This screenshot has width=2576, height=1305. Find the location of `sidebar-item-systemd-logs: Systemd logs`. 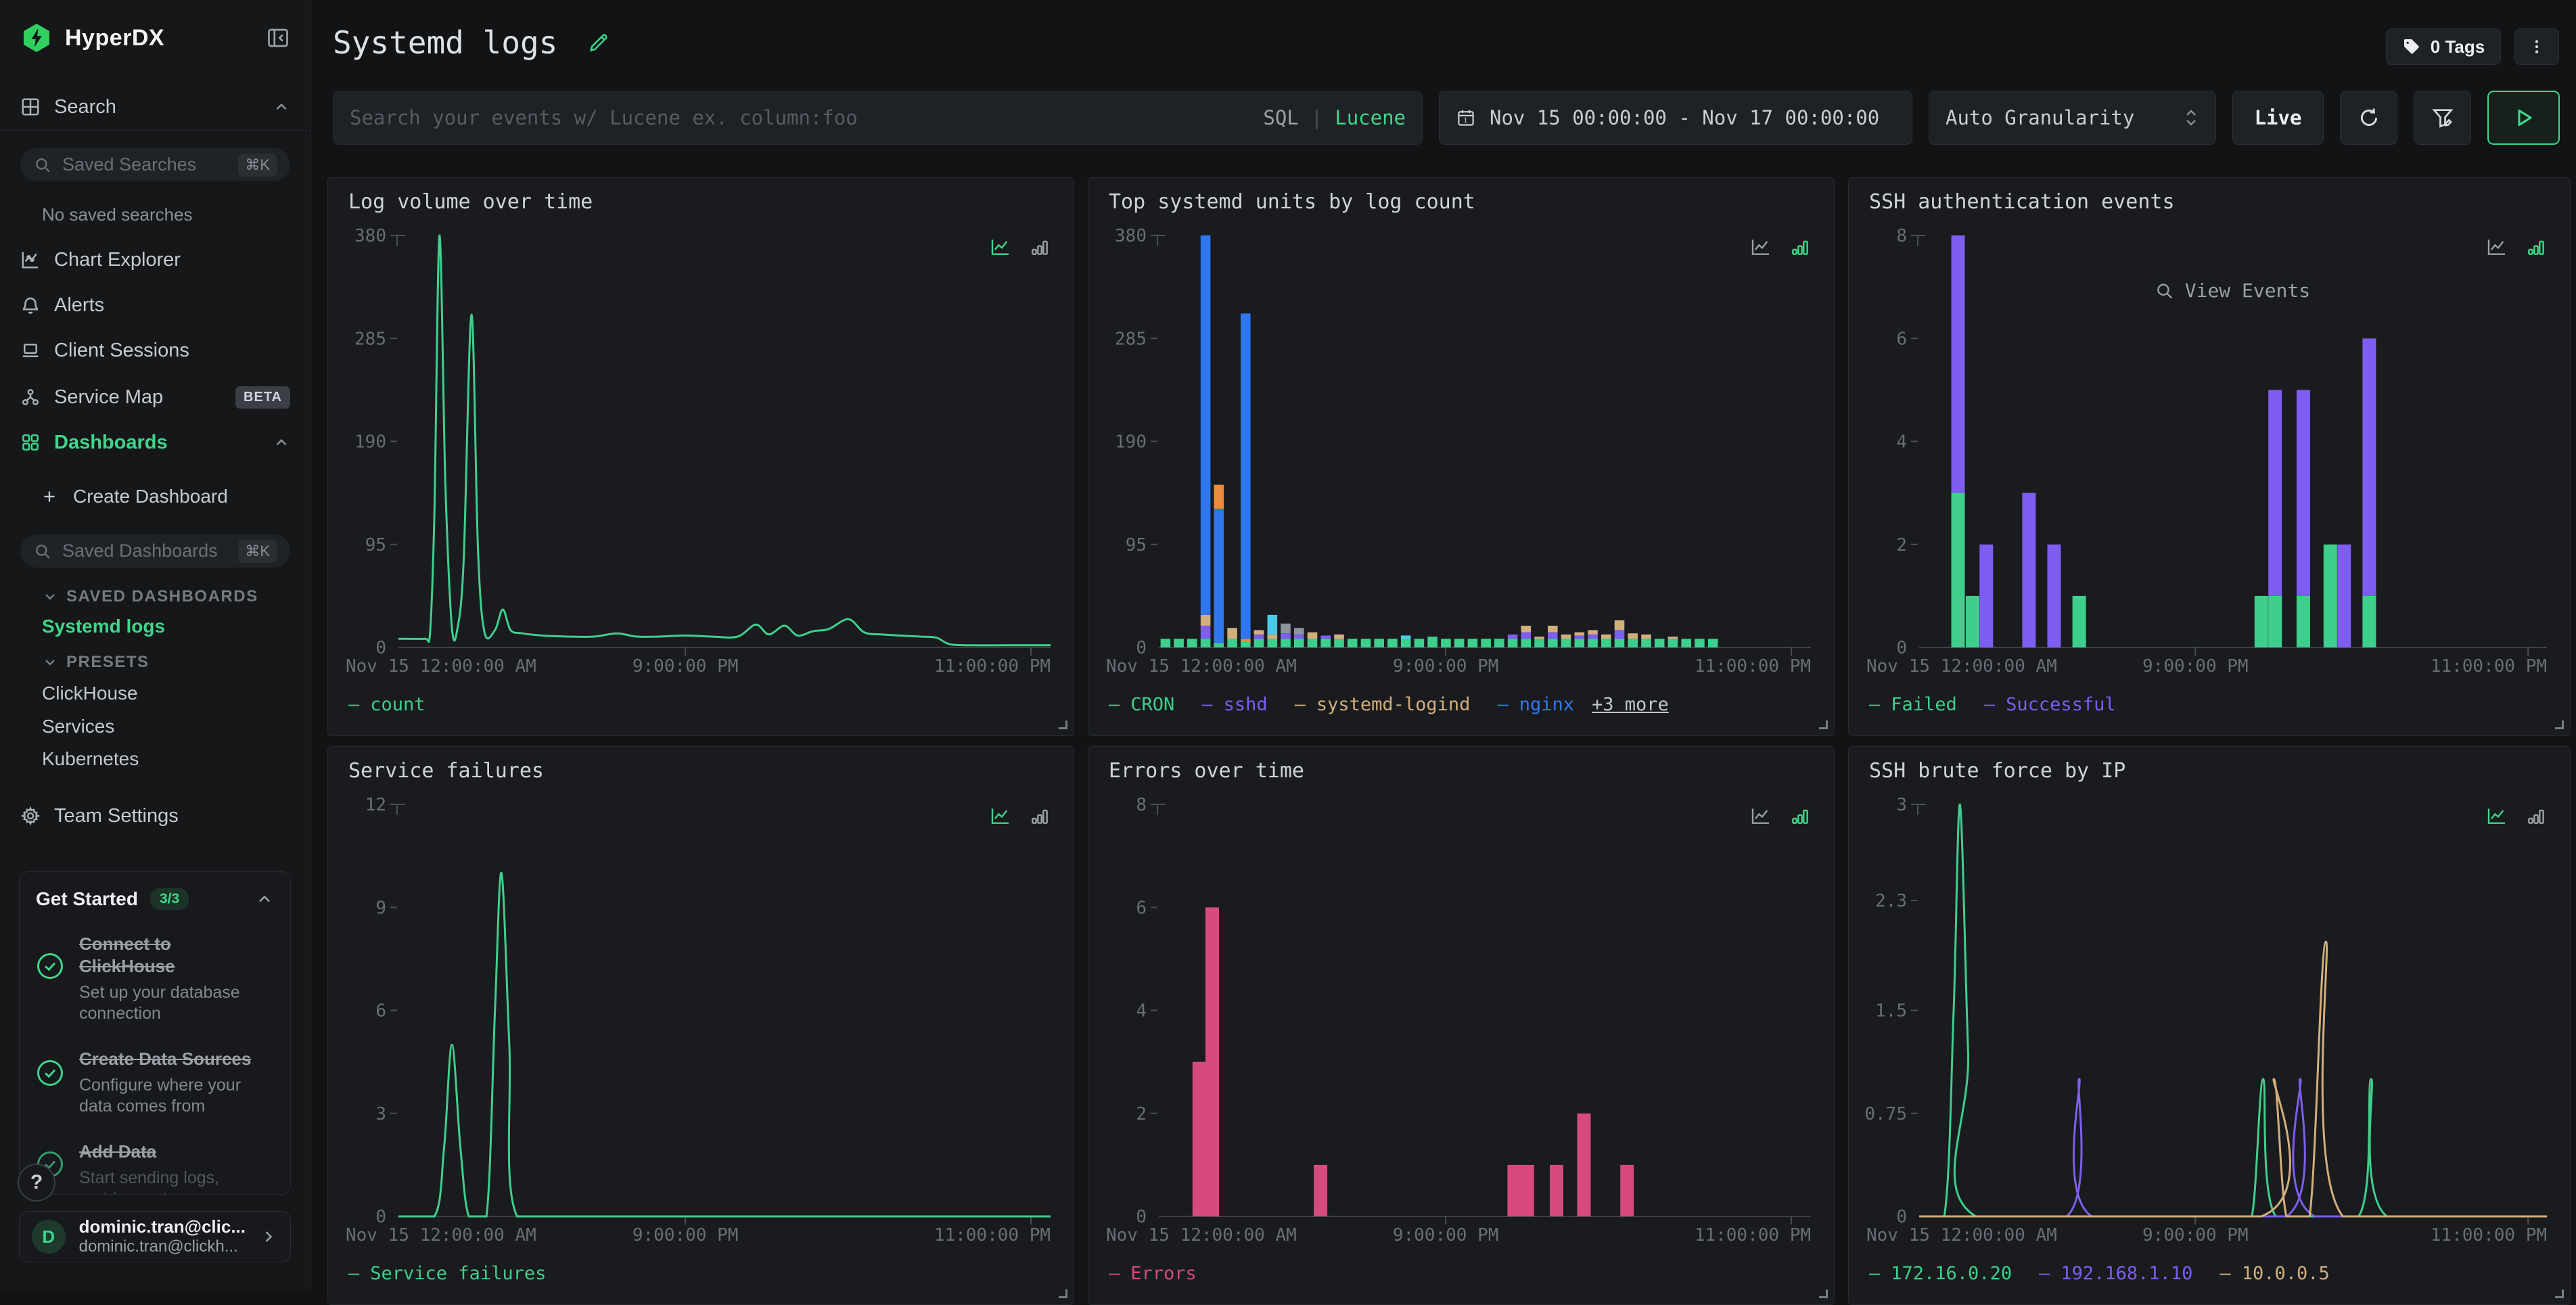

sidebar-item-systemd-logs: Systemd logs is located at coordinates (155, 626).